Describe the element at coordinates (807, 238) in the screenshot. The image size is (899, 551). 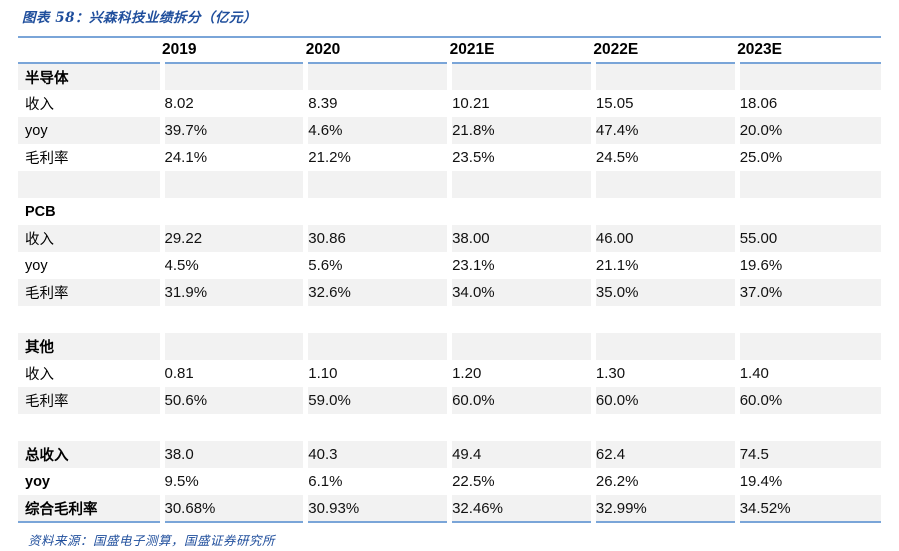
I see `cell: 55.00` at that location.